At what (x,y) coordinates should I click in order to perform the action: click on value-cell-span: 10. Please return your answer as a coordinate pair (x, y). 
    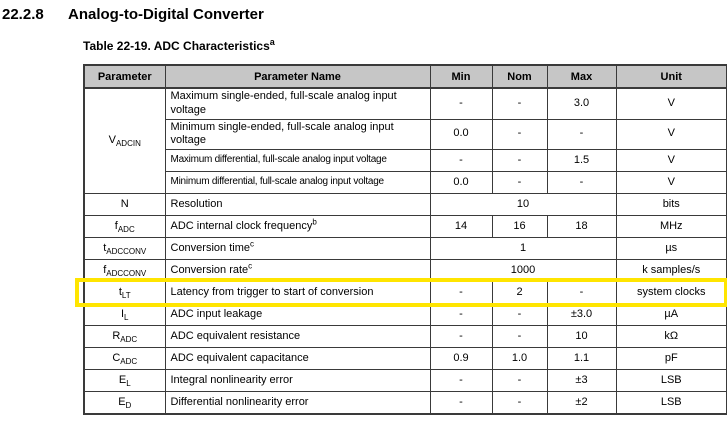
    Looking at the image, I should click on (523, 204).